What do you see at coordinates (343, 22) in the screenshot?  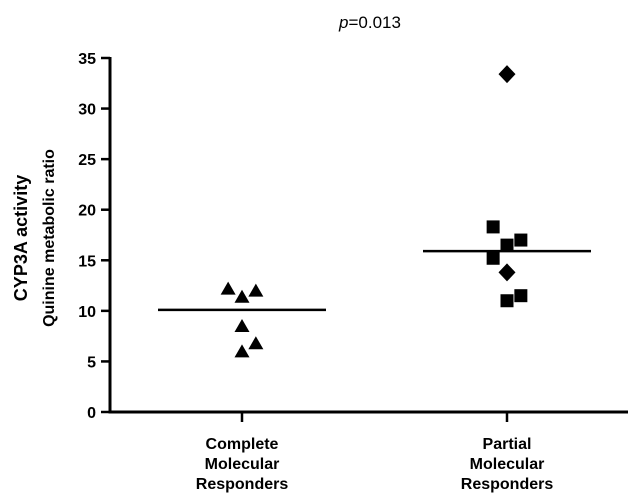 I see `p-value-italic: p` at bounding box center [343, 22].